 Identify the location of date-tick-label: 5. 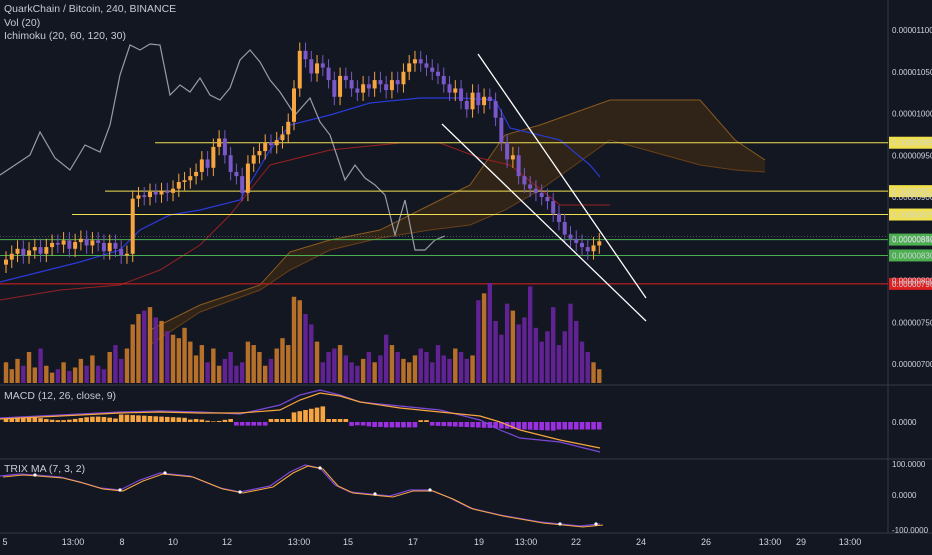
(4, 542).